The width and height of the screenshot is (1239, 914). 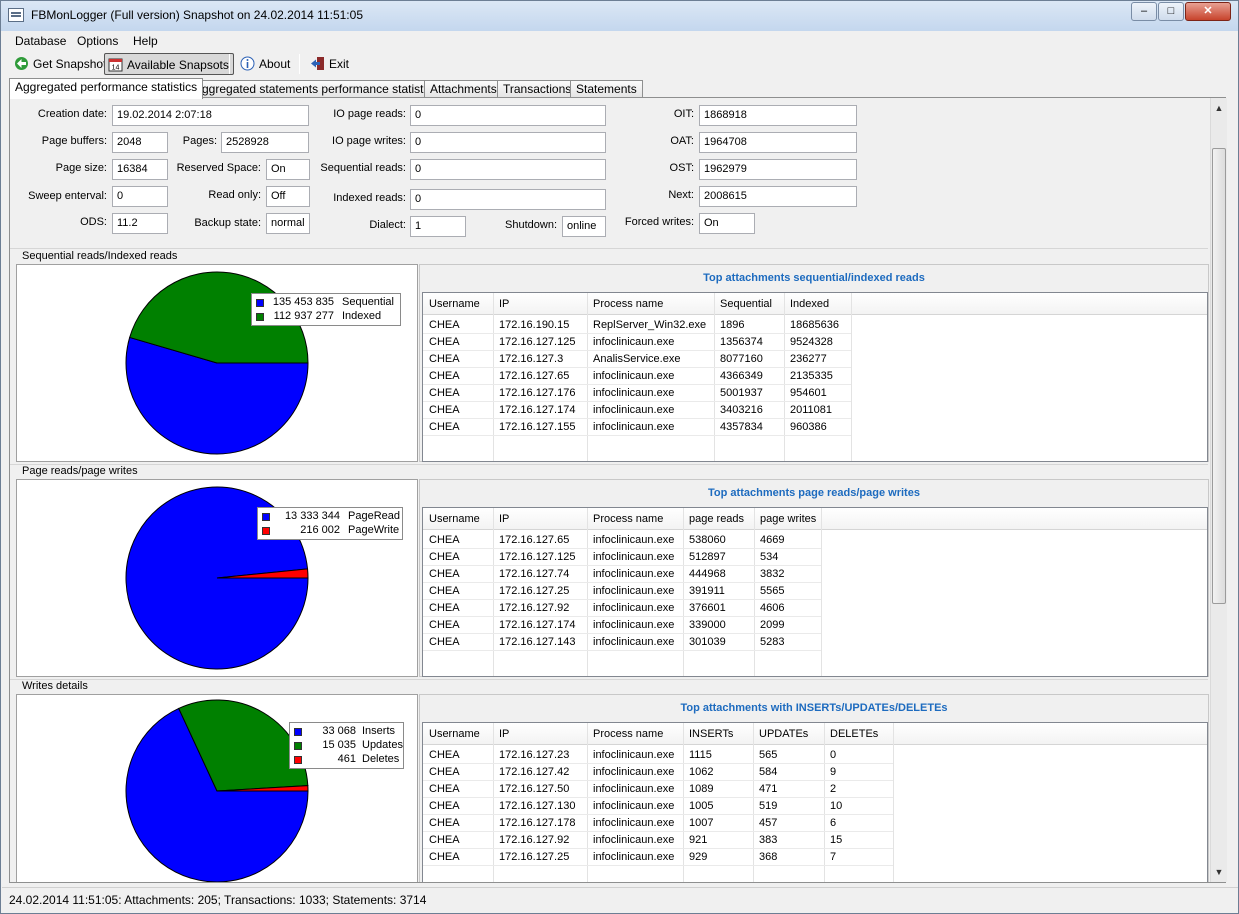 What do you see at coordinates (778, 196) in the screenshot?
I see `next-field: 2008615` at bounding box center [778, 196].